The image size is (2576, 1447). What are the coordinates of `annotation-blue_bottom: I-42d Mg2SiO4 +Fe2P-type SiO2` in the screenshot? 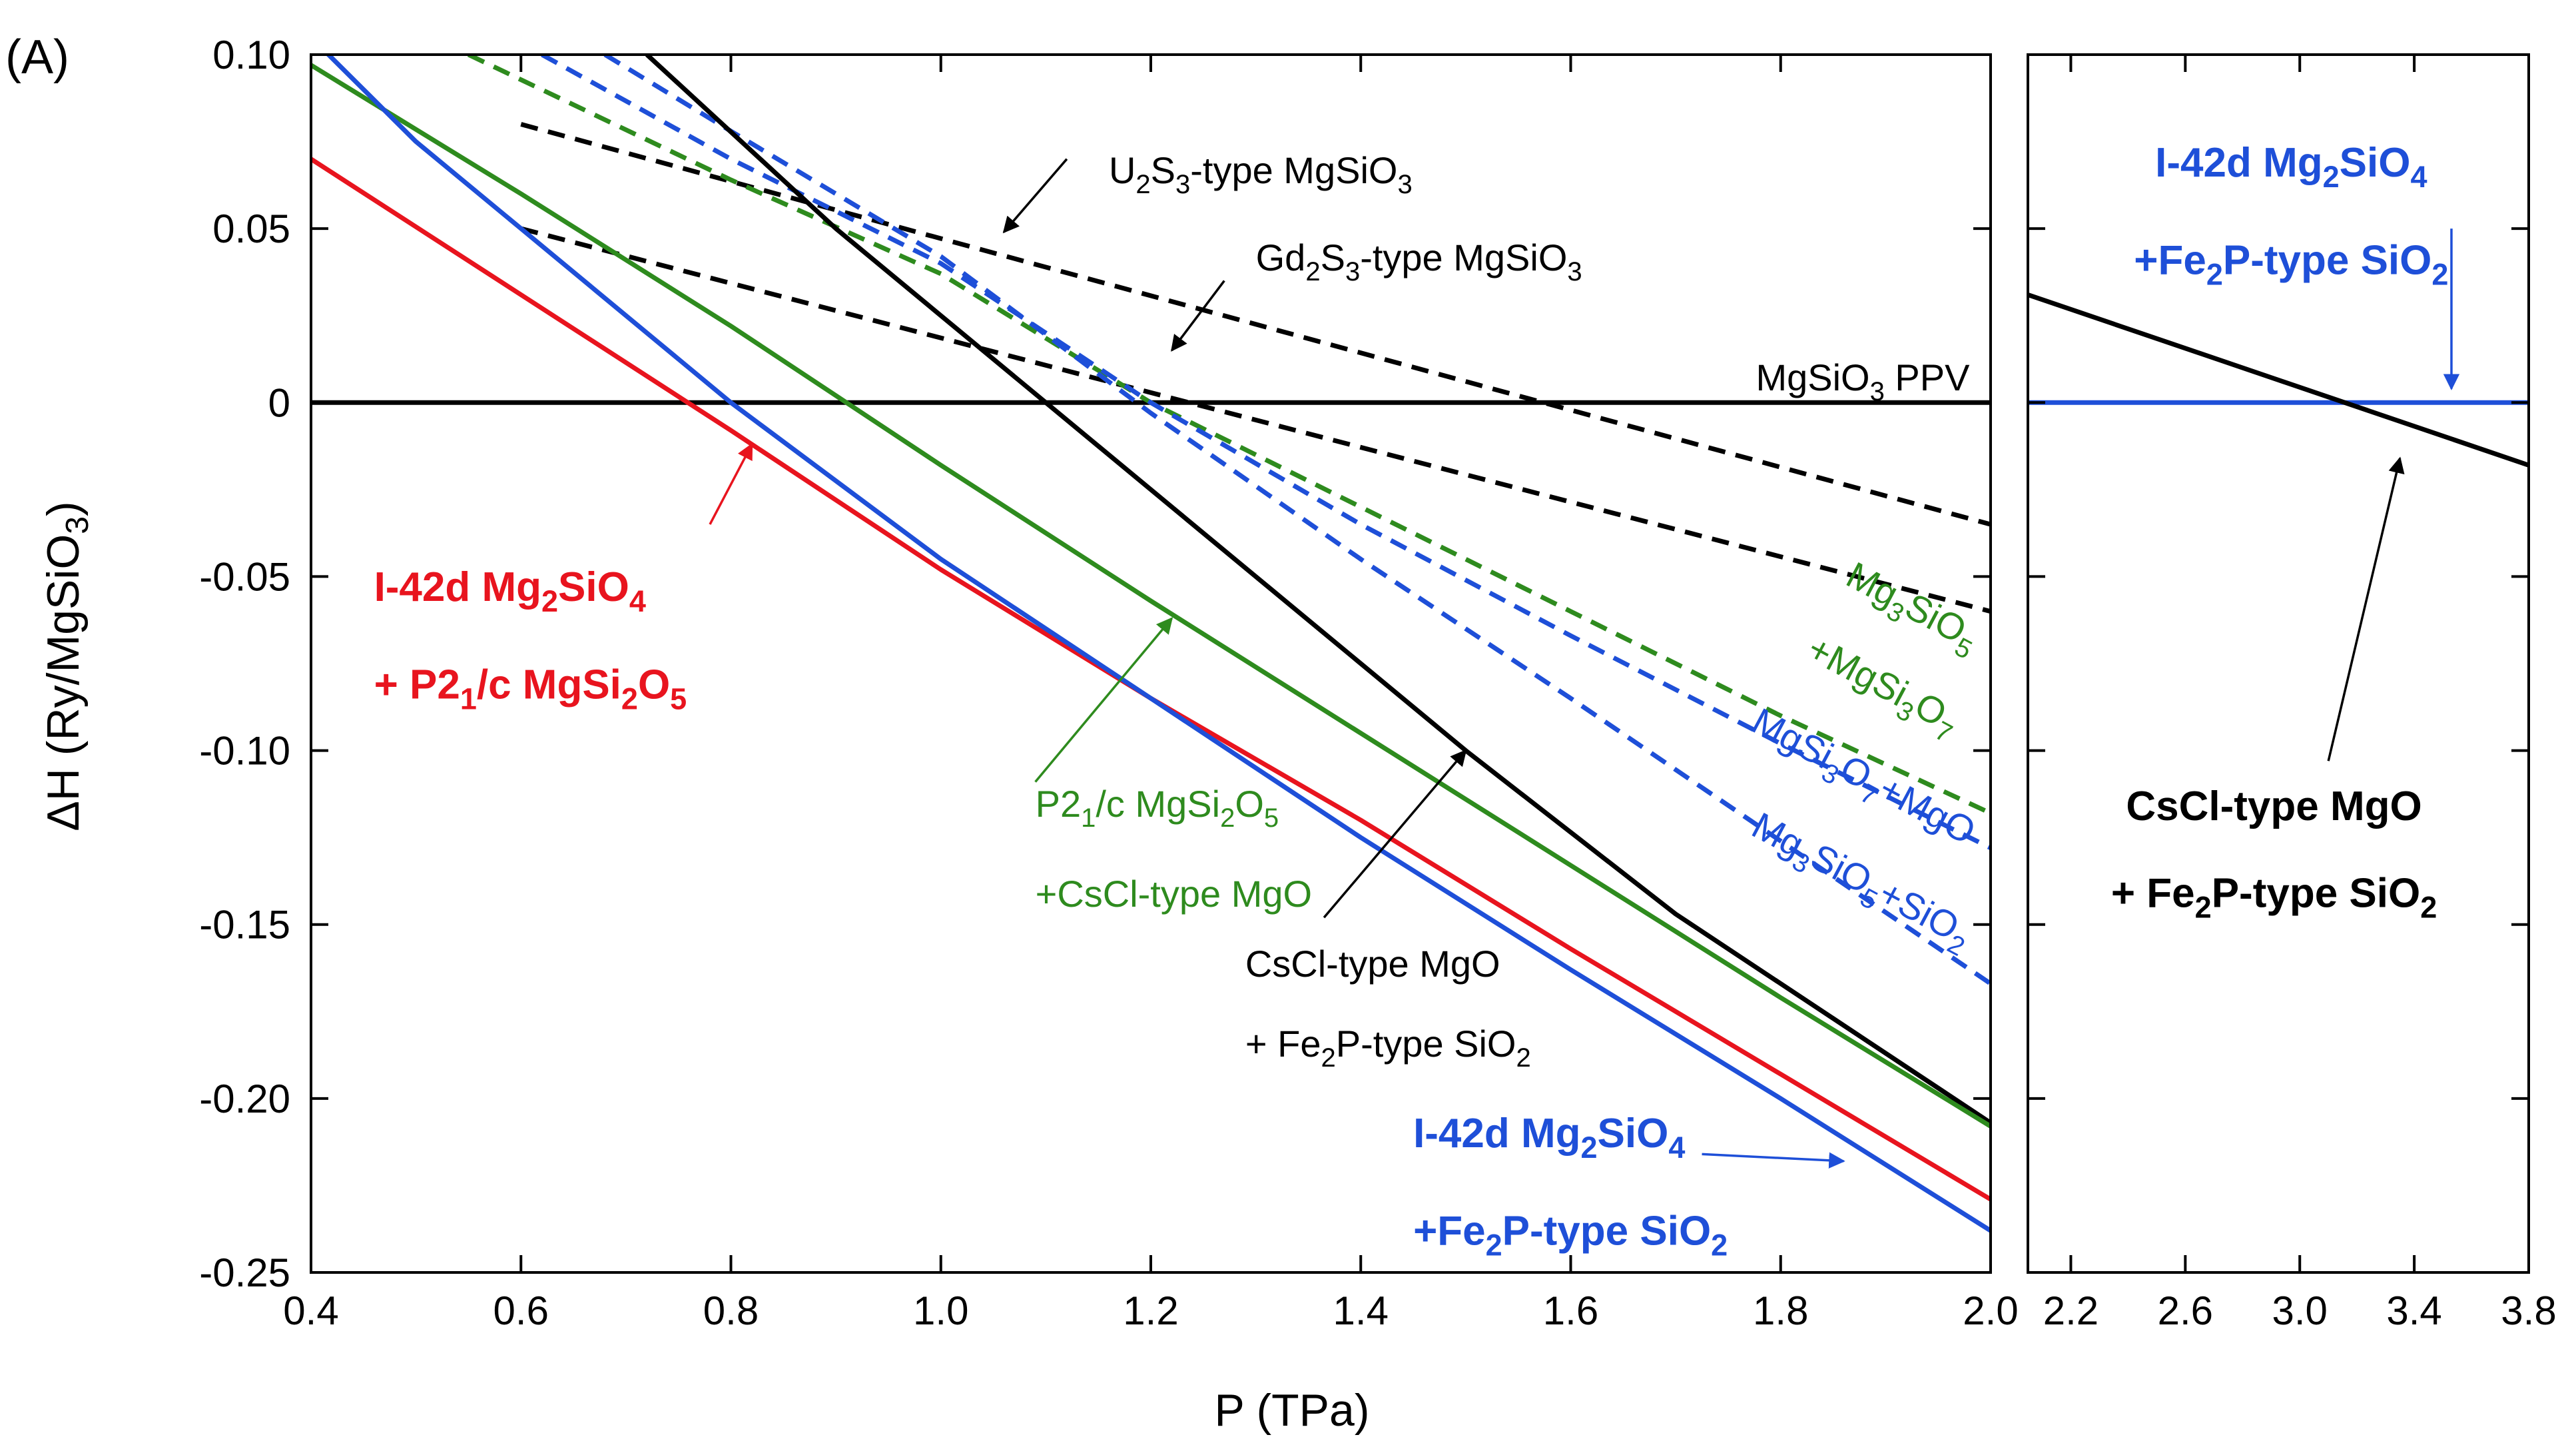 It's located at (1629, 1187).